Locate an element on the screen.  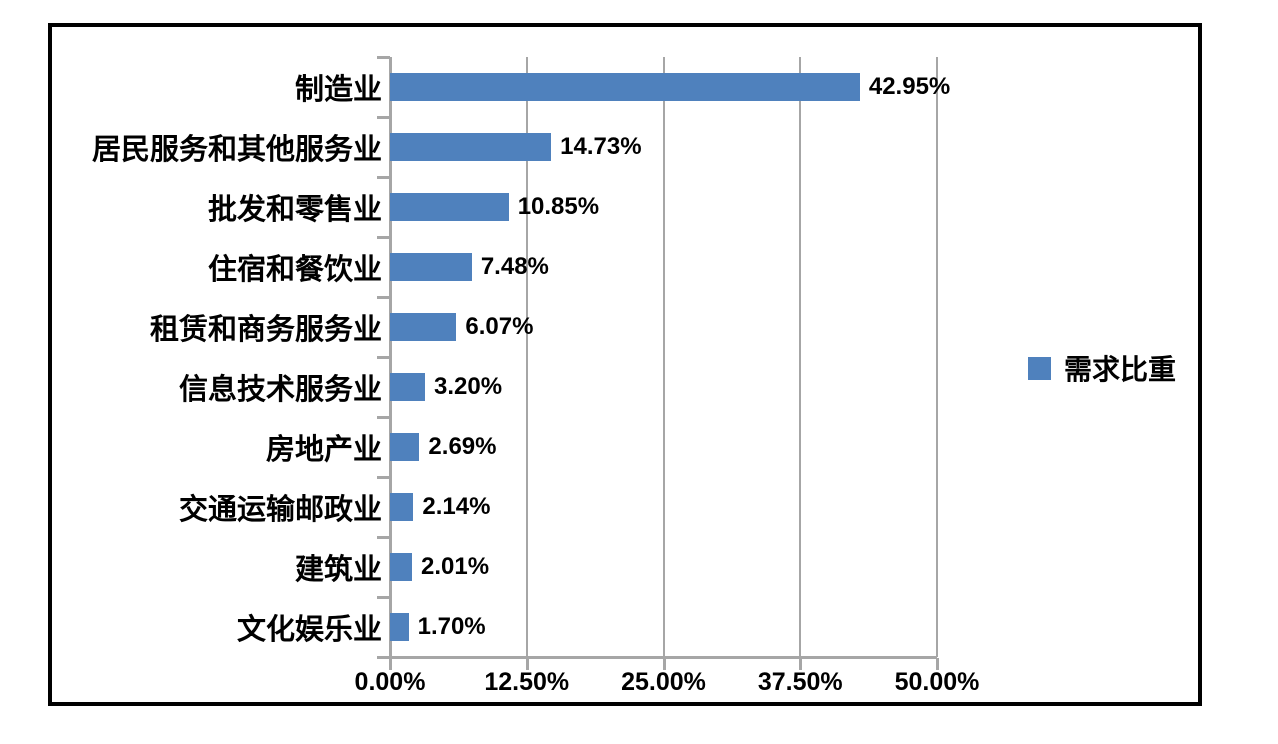
bar-row: 7.48% is located at coordinates (663, 267).